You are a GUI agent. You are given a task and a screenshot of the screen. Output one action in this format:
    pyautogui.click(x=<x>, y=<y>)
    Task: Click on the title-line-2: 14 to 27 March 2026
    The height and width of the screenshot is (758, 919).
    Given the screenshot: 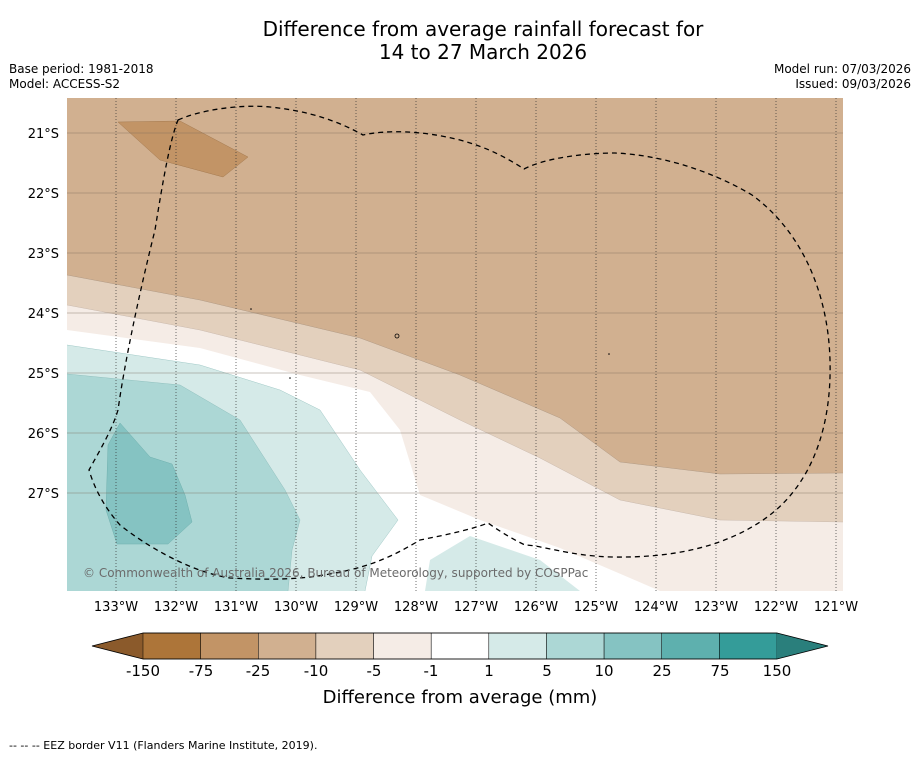 What is the action you would take?
    pyautogui.click(x=483, y=52)
    